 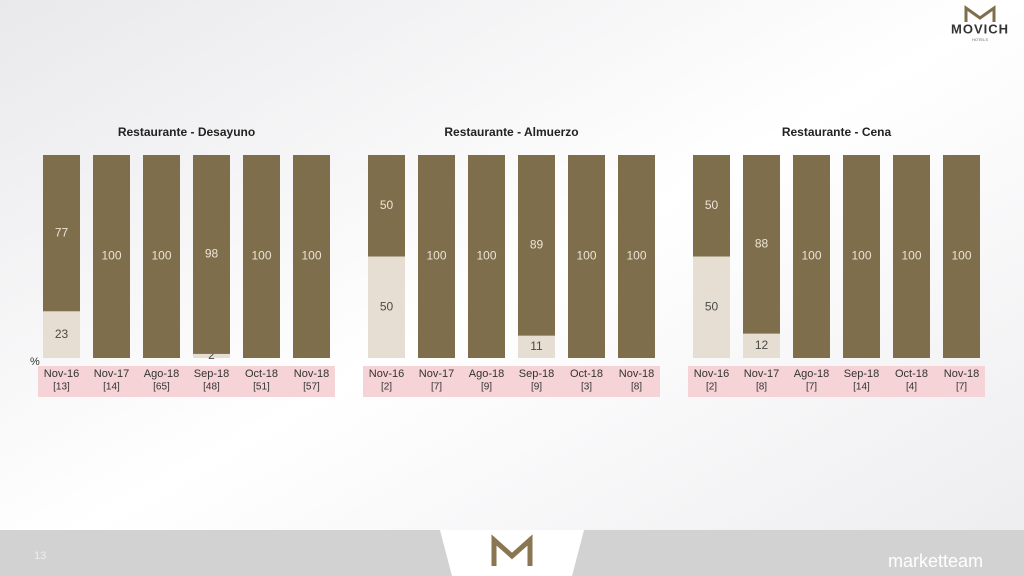 What do you see at coordinates (161, 387) in the screenshot?
I see `sample-size-label: [65]` at bounding box center [161, 387].